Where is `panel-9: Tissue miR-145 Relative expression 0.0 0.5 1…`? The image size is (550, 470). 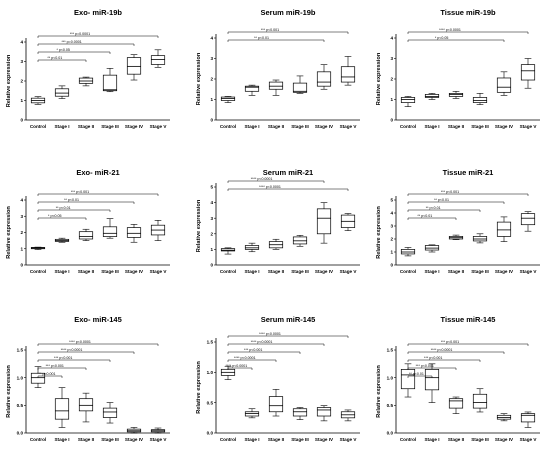
panel-9: Tissue miR-145 Relative expression 0.0 0.5 1… is located at coordinates (458, 378).